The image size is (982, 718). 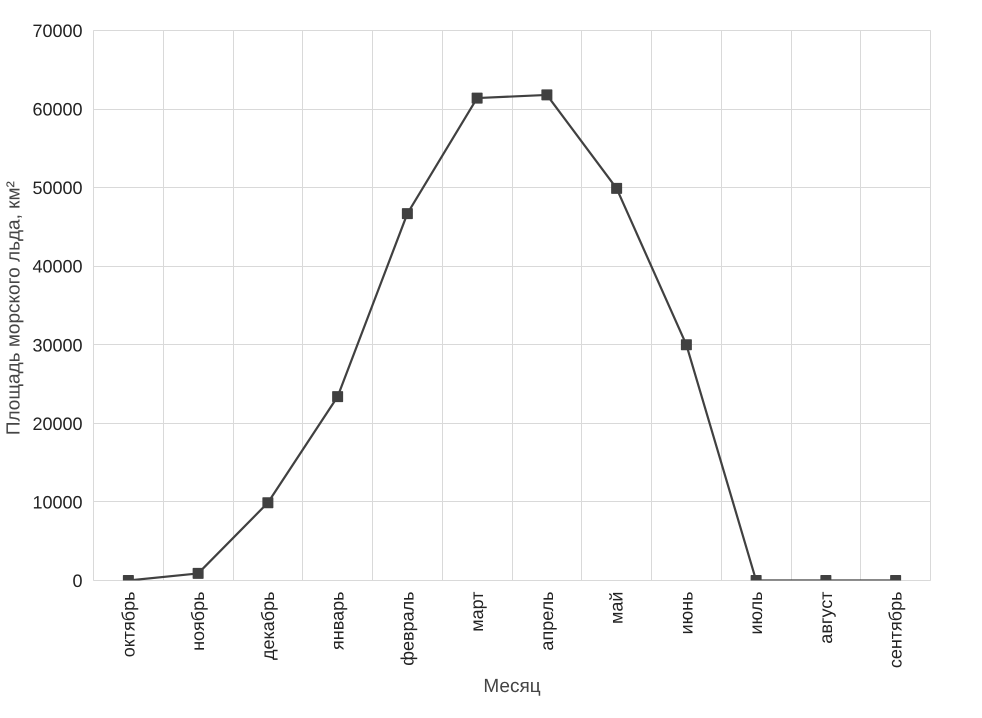 I want to click on x-tick-label: март, so click(x=477, y=611).